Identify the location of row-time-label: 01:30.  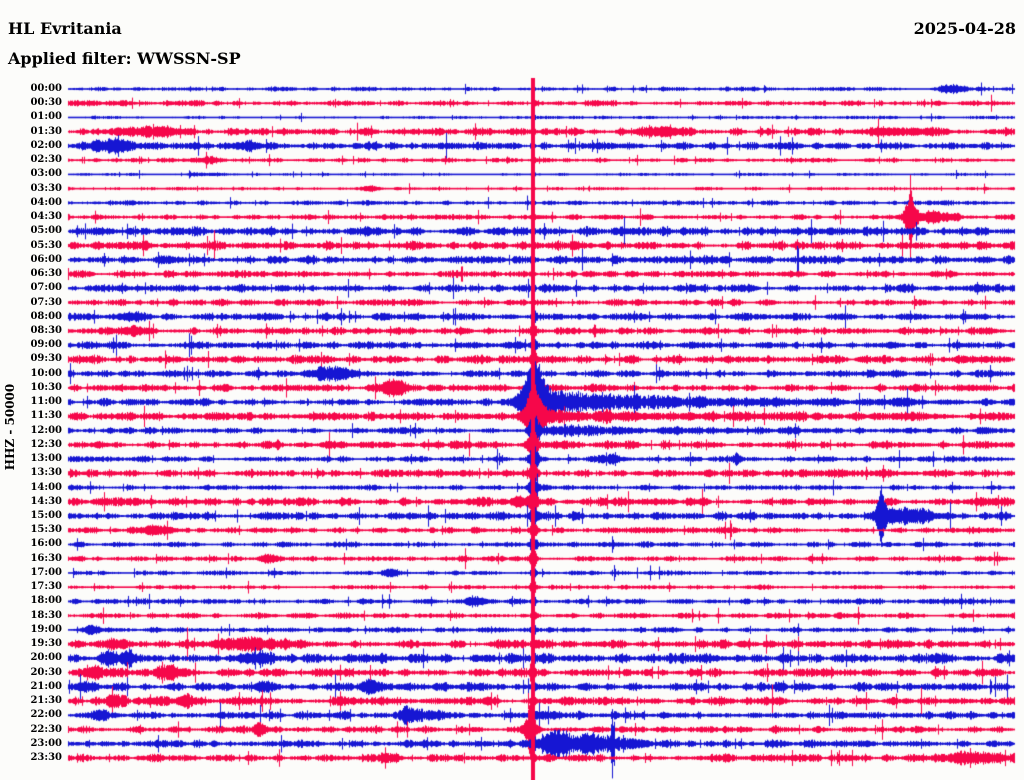
(46, 131).